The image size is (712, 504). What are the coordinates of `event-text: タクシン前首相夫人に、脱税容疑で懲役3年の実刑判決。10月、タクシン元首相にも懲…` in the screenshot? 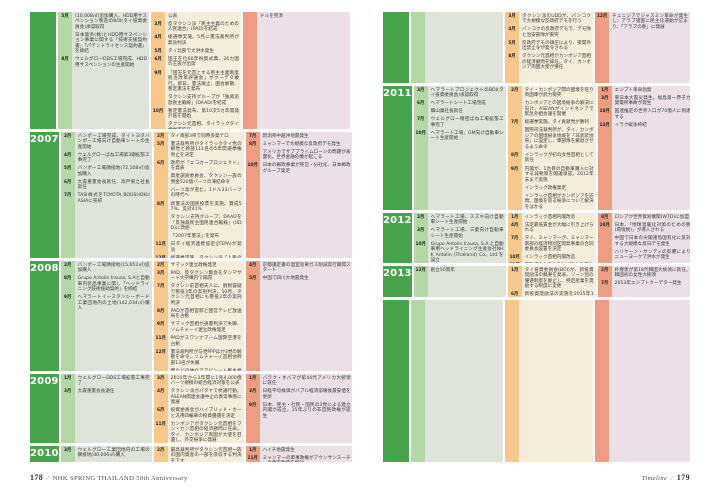 It's located at (206, 295).